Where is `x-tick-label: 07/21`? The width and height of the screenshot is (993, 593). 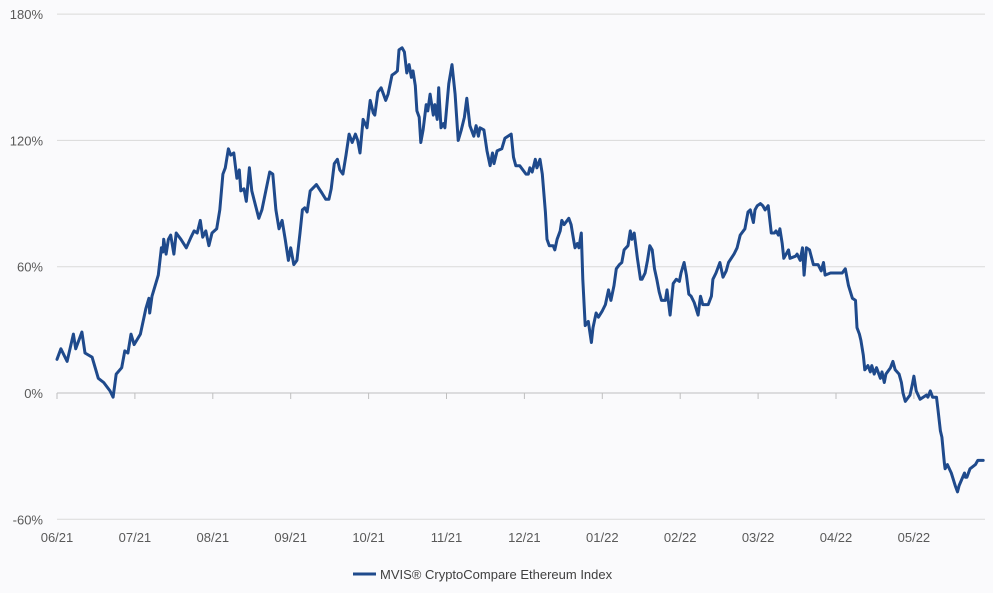 x-tick-label: 07/21 is located at coordinates (135, 537).